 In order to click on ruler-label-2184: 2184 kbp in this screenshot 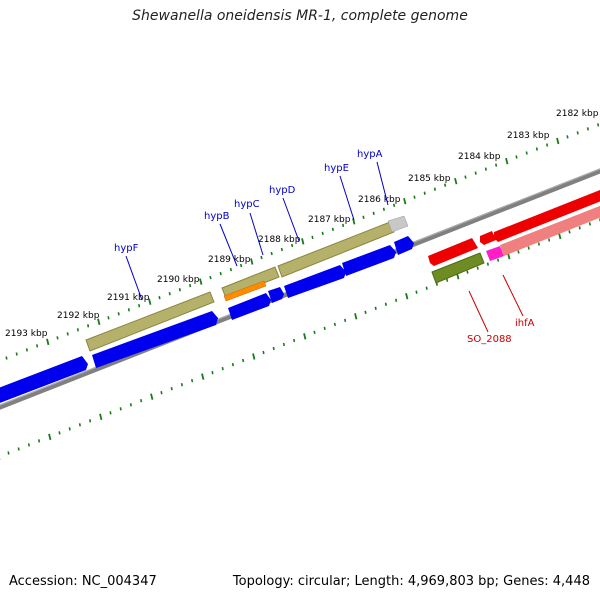, I will do `click(479, 157)`.